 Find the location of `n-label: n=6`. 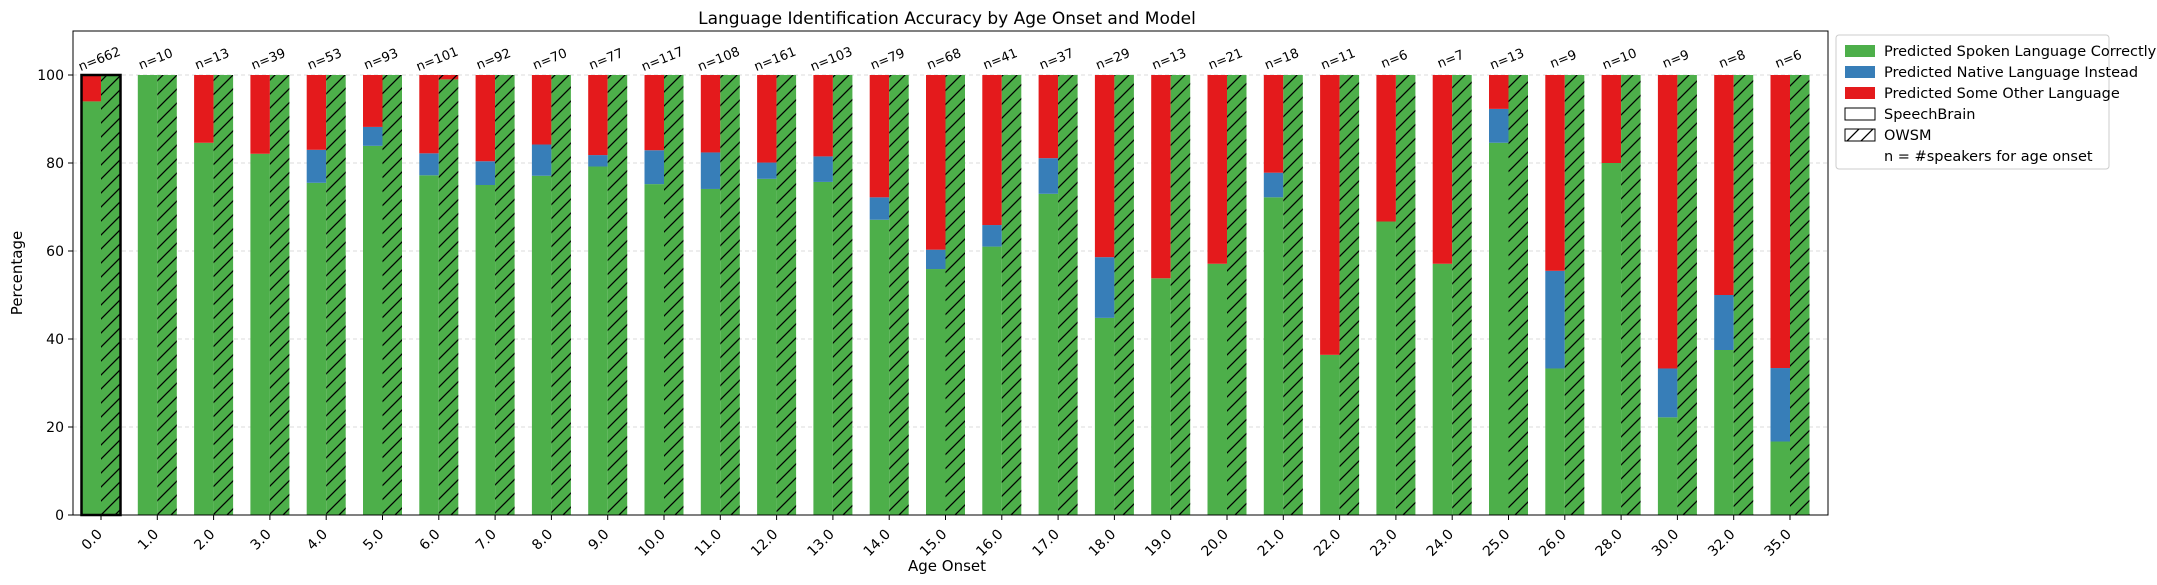

n-label: n=6 is located at coordinates (1394, 60).